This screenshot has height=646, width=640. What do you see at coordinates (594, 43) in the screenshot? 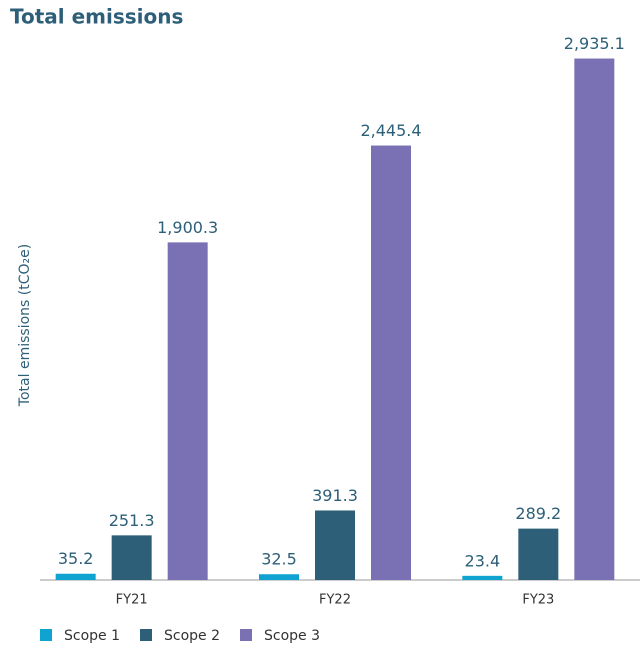
I see `value-label: 2,935.1` at bounding box center [594, 43].